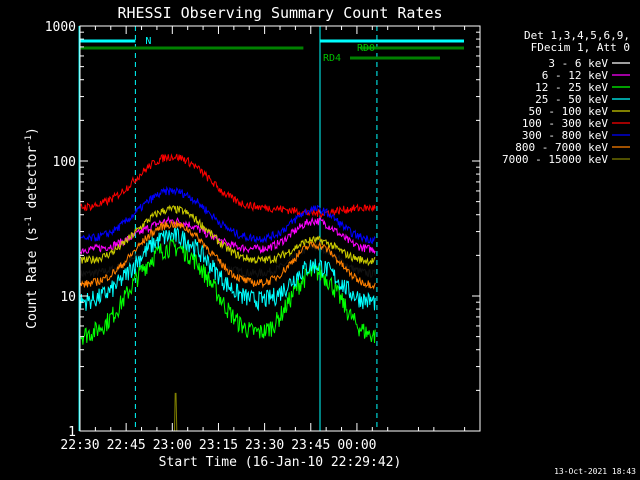 Image resolution: width=640 pixels, height=480 pixels. What do you see at coordinates (578, 63) in the screenshot?
I see `legend-entry-label: 3 - 6 keV` at bounding box center [578, 63].